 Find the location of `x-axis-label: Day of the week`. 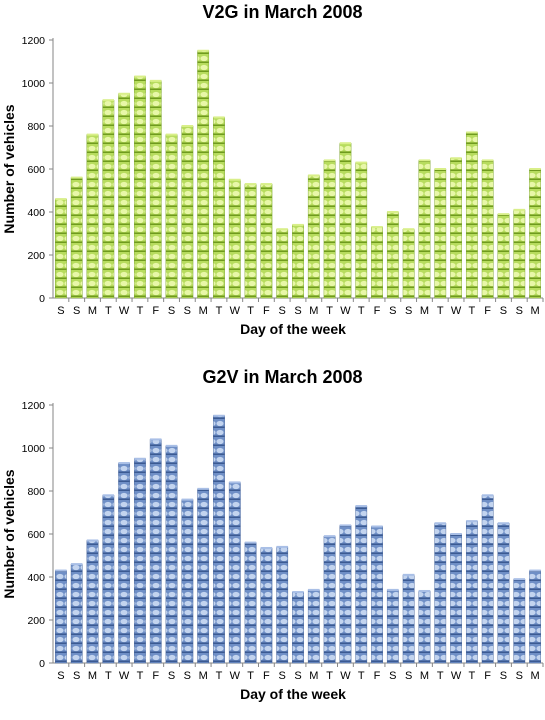

x-axis-label: Day of the week is located at coordinates (293, 329).